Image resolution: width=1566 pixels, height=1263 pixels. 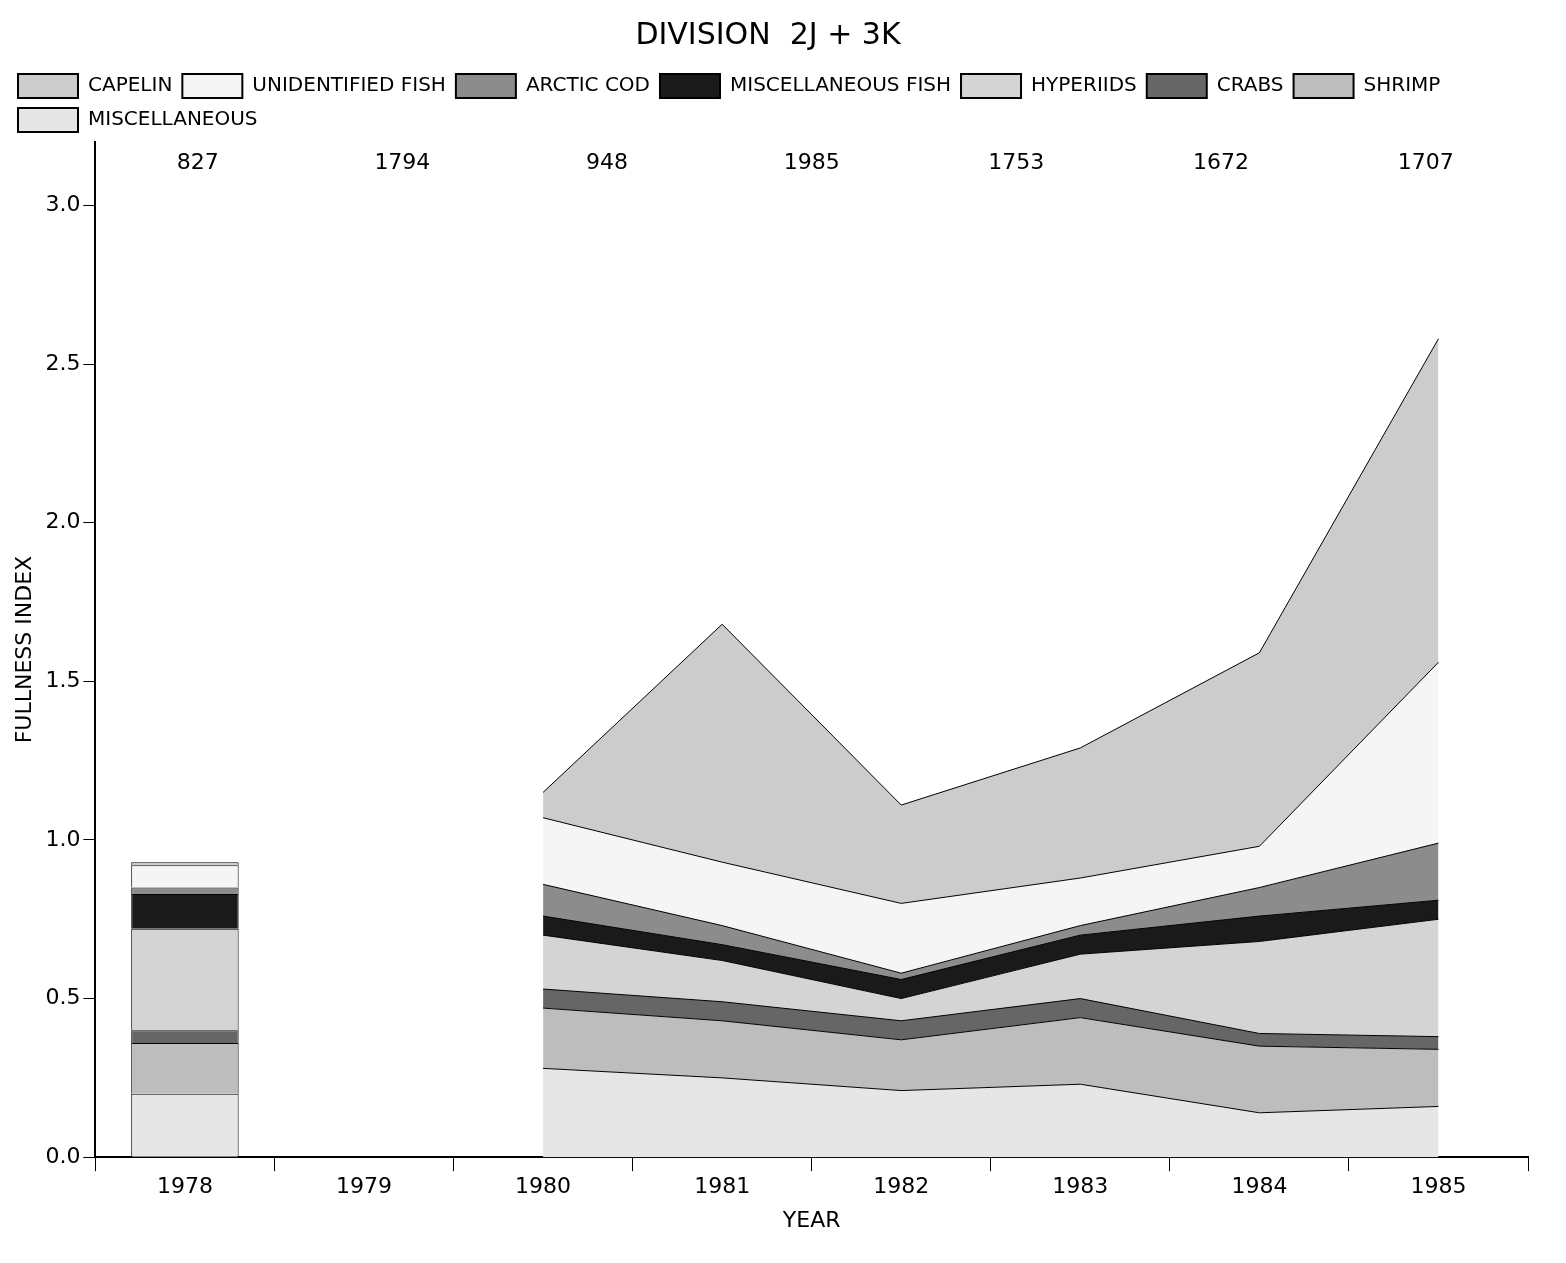 I want to click on chart-title: DIVISION 2J + 3K, so click(x=768, y=33).